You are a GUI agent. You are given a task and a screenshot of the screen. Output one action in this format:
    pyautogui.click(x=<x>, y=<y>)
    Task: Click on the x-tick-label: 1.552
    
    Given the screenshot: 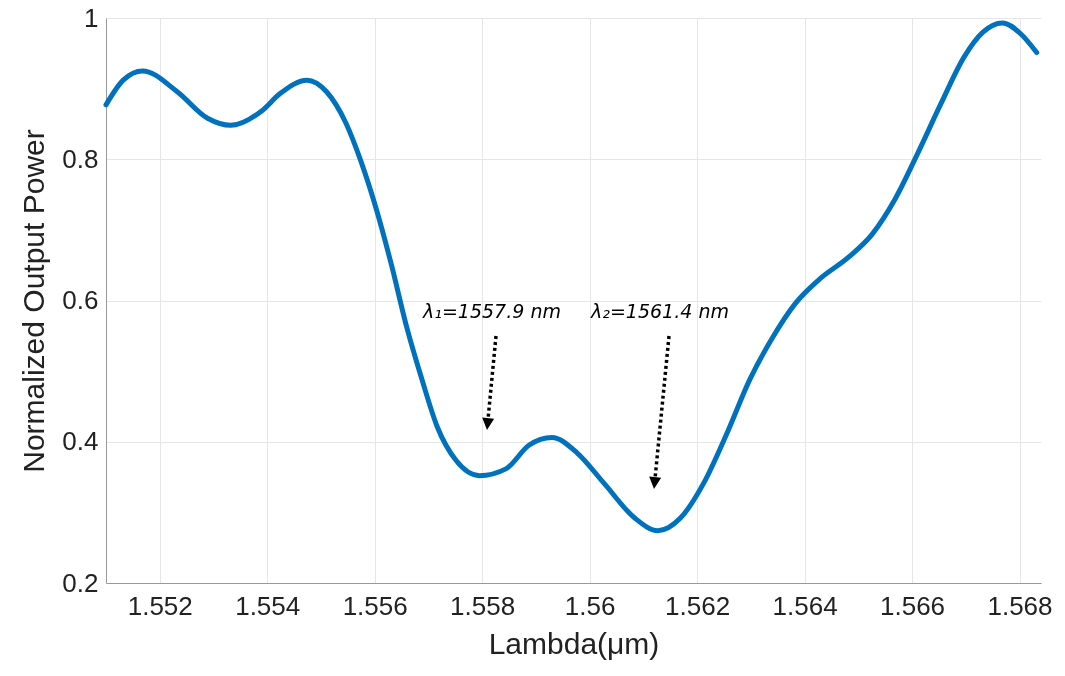 What is the action you would take?
    pyautogui.click(x=160, y=605)
    